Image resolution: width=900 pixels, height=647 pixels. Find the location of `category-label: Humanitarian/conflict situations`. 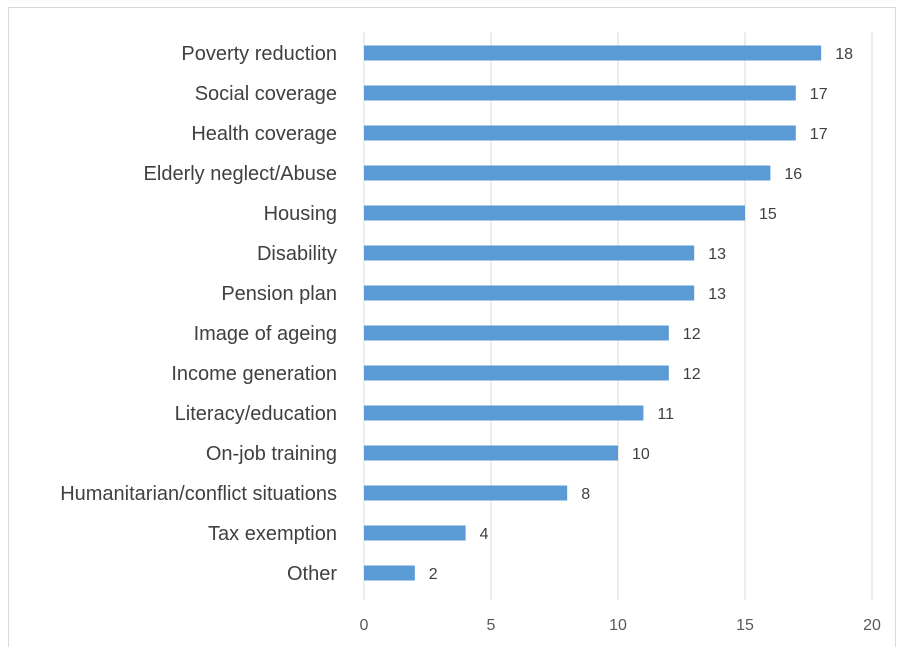

category-label: Humanitarian/conflict situations is located at coordinates (198, 494).